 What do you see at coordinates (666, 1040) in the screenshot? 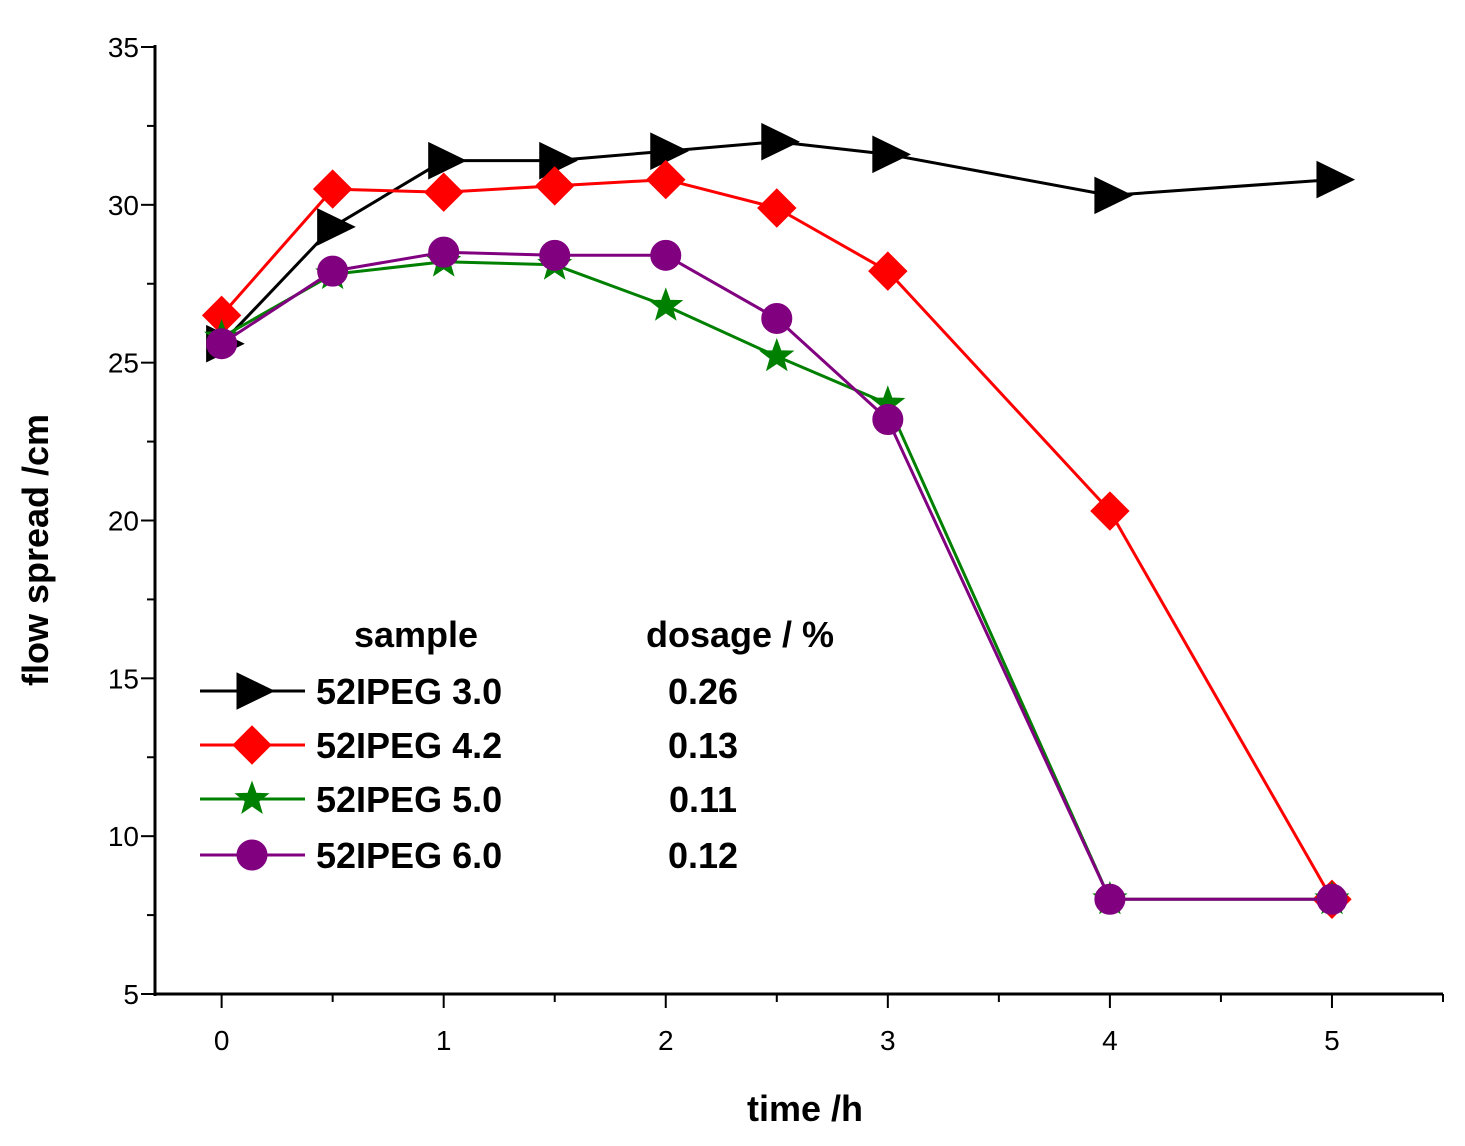
I see `x-tick-label: 2` at bounding box center [666, 1040].